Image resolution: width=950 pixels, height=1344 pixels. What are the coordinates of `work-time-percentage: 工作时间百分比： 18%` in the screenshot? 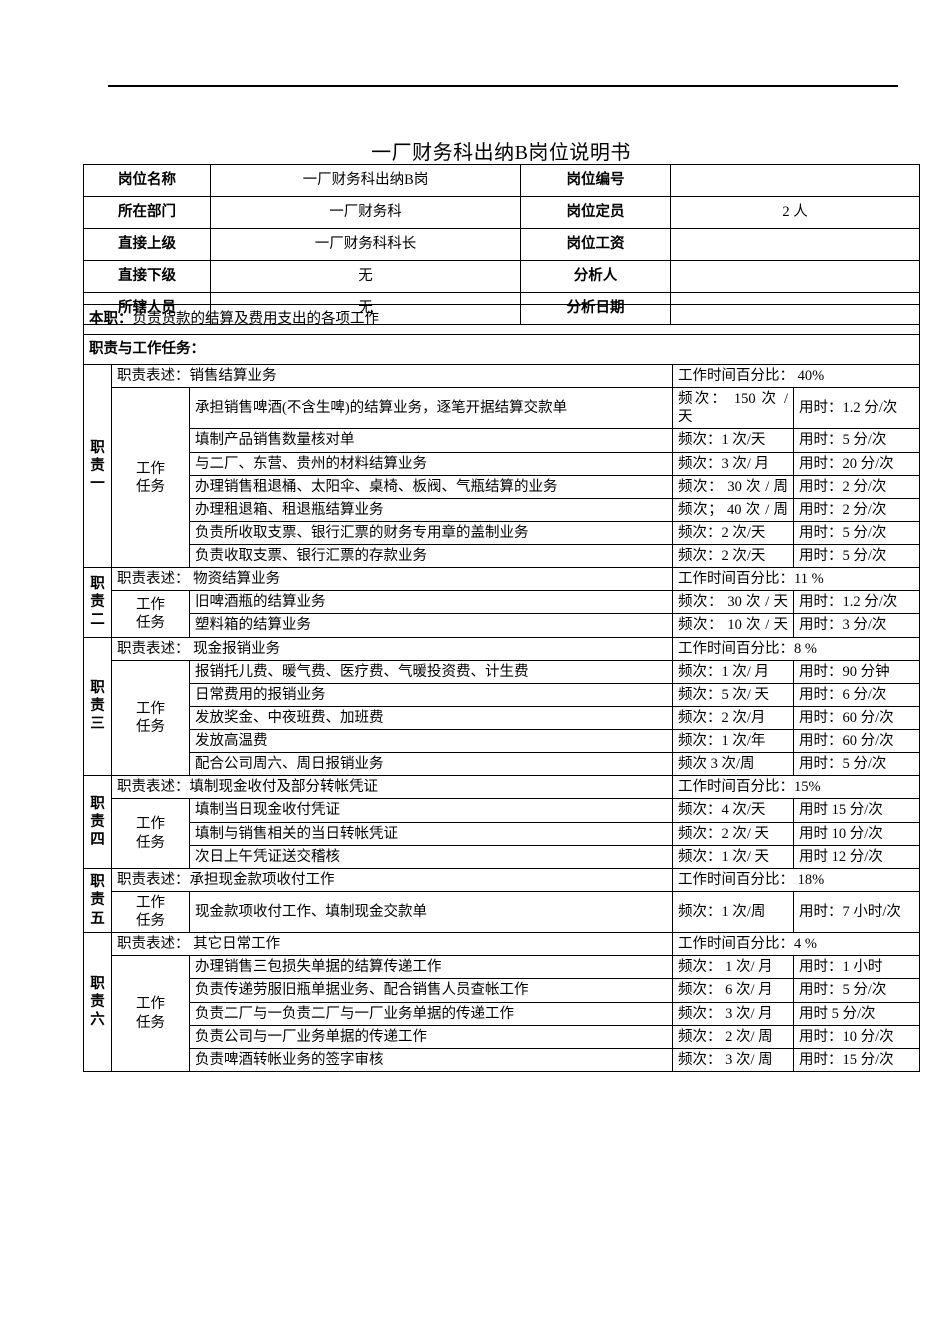 It's located at (796, 879).